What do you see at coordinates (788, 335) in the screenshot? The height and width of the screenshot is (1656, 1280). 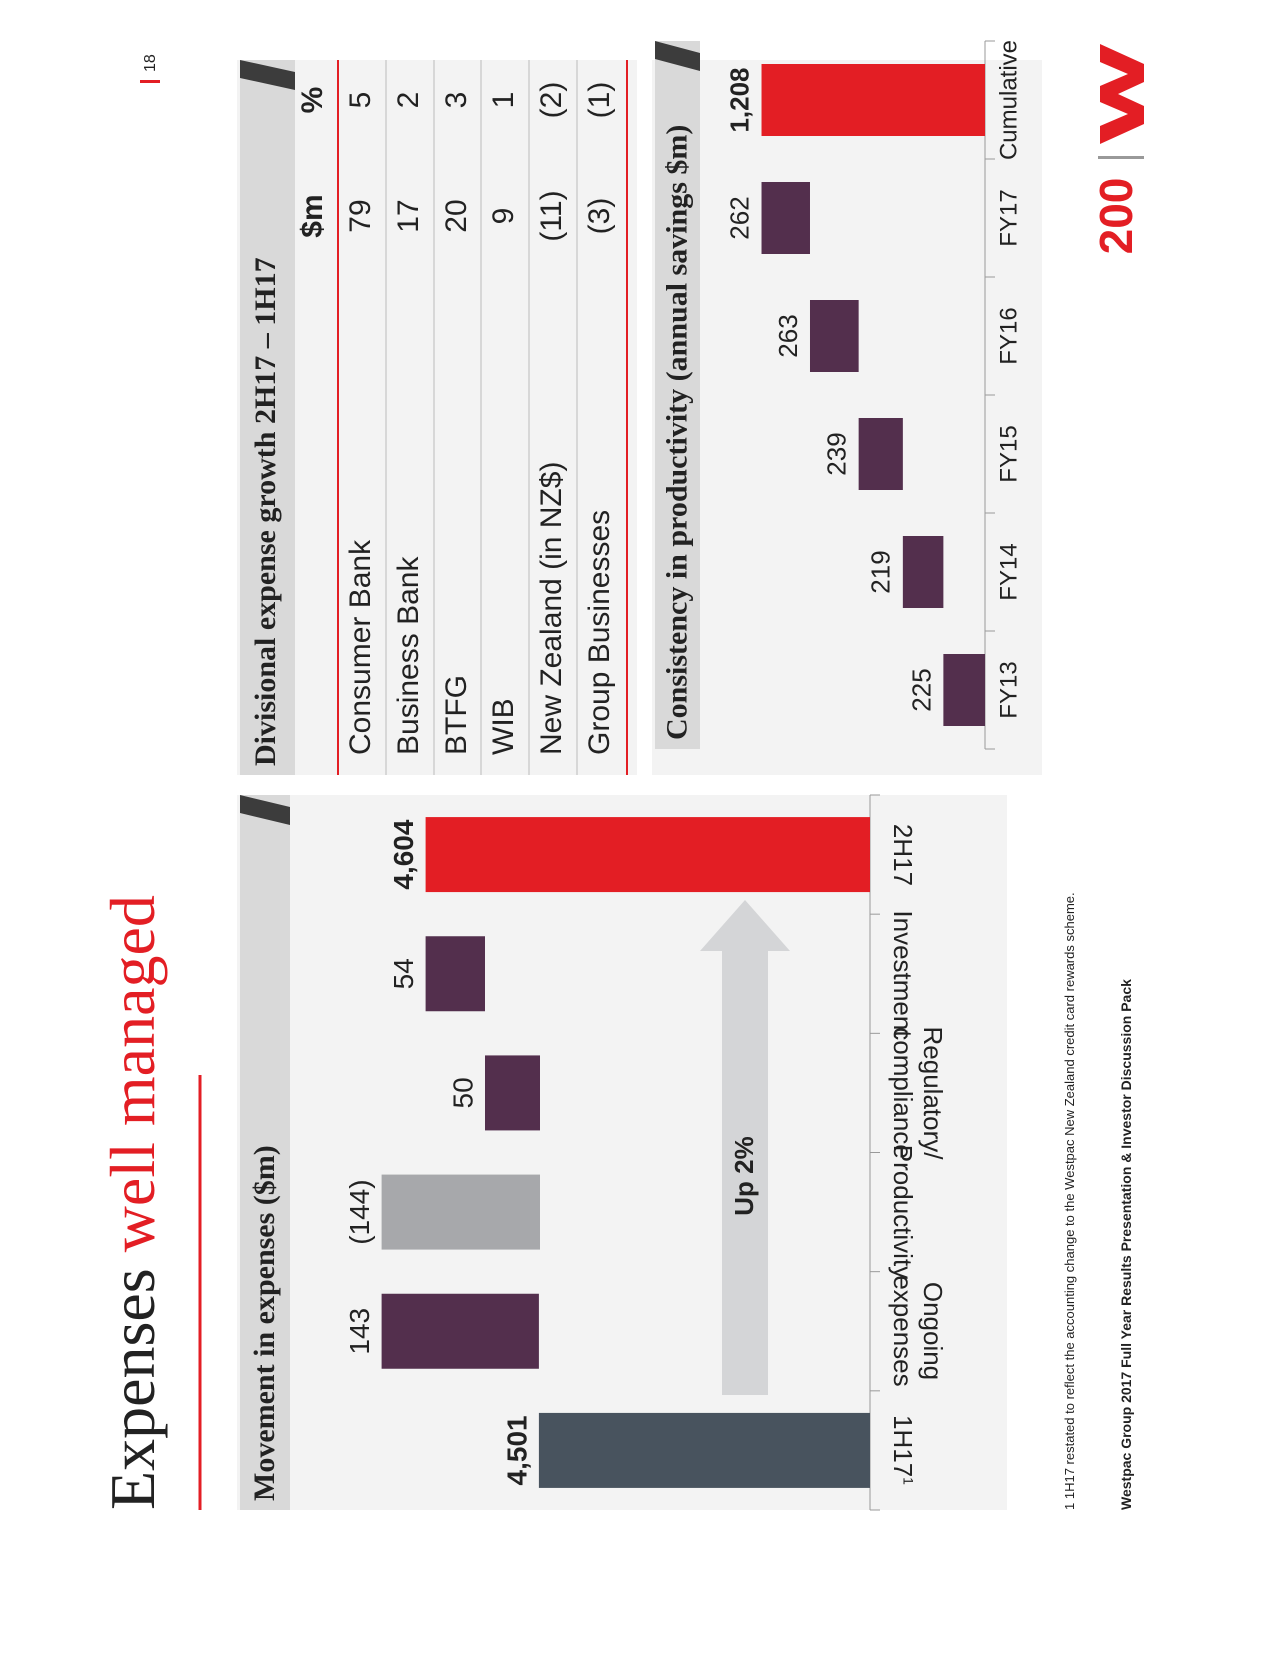 I see `data-label: 263` at bounding box center [788, 335].